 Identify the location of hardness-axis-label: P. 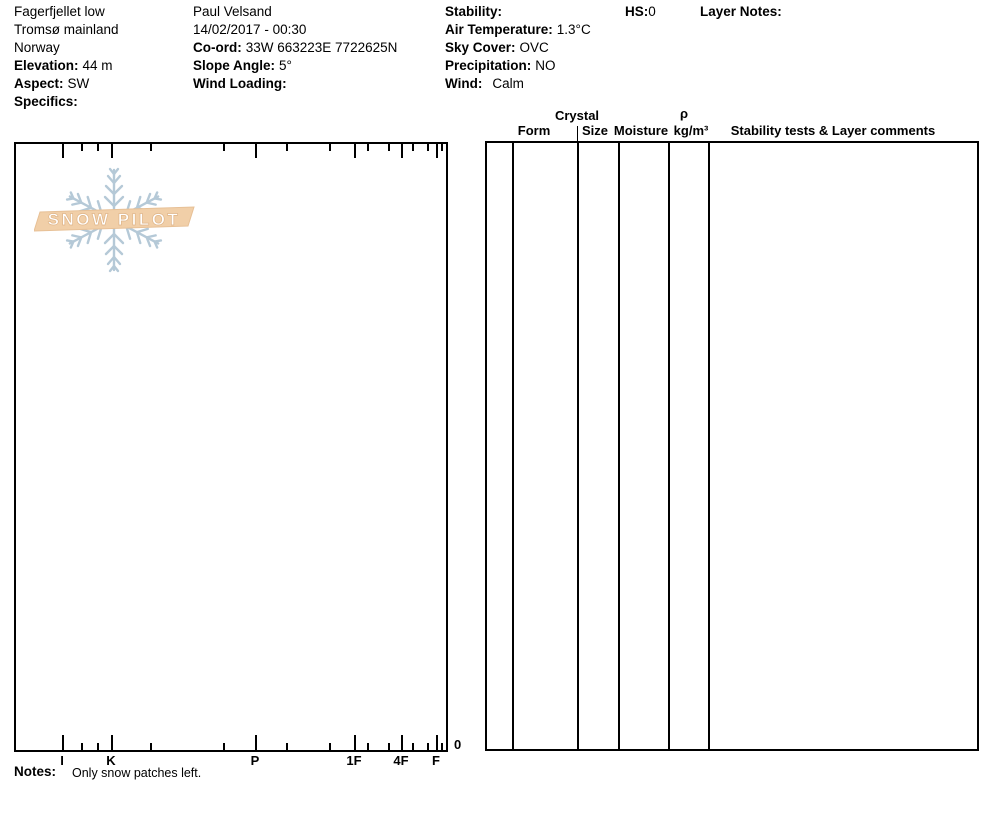
(255, 760).